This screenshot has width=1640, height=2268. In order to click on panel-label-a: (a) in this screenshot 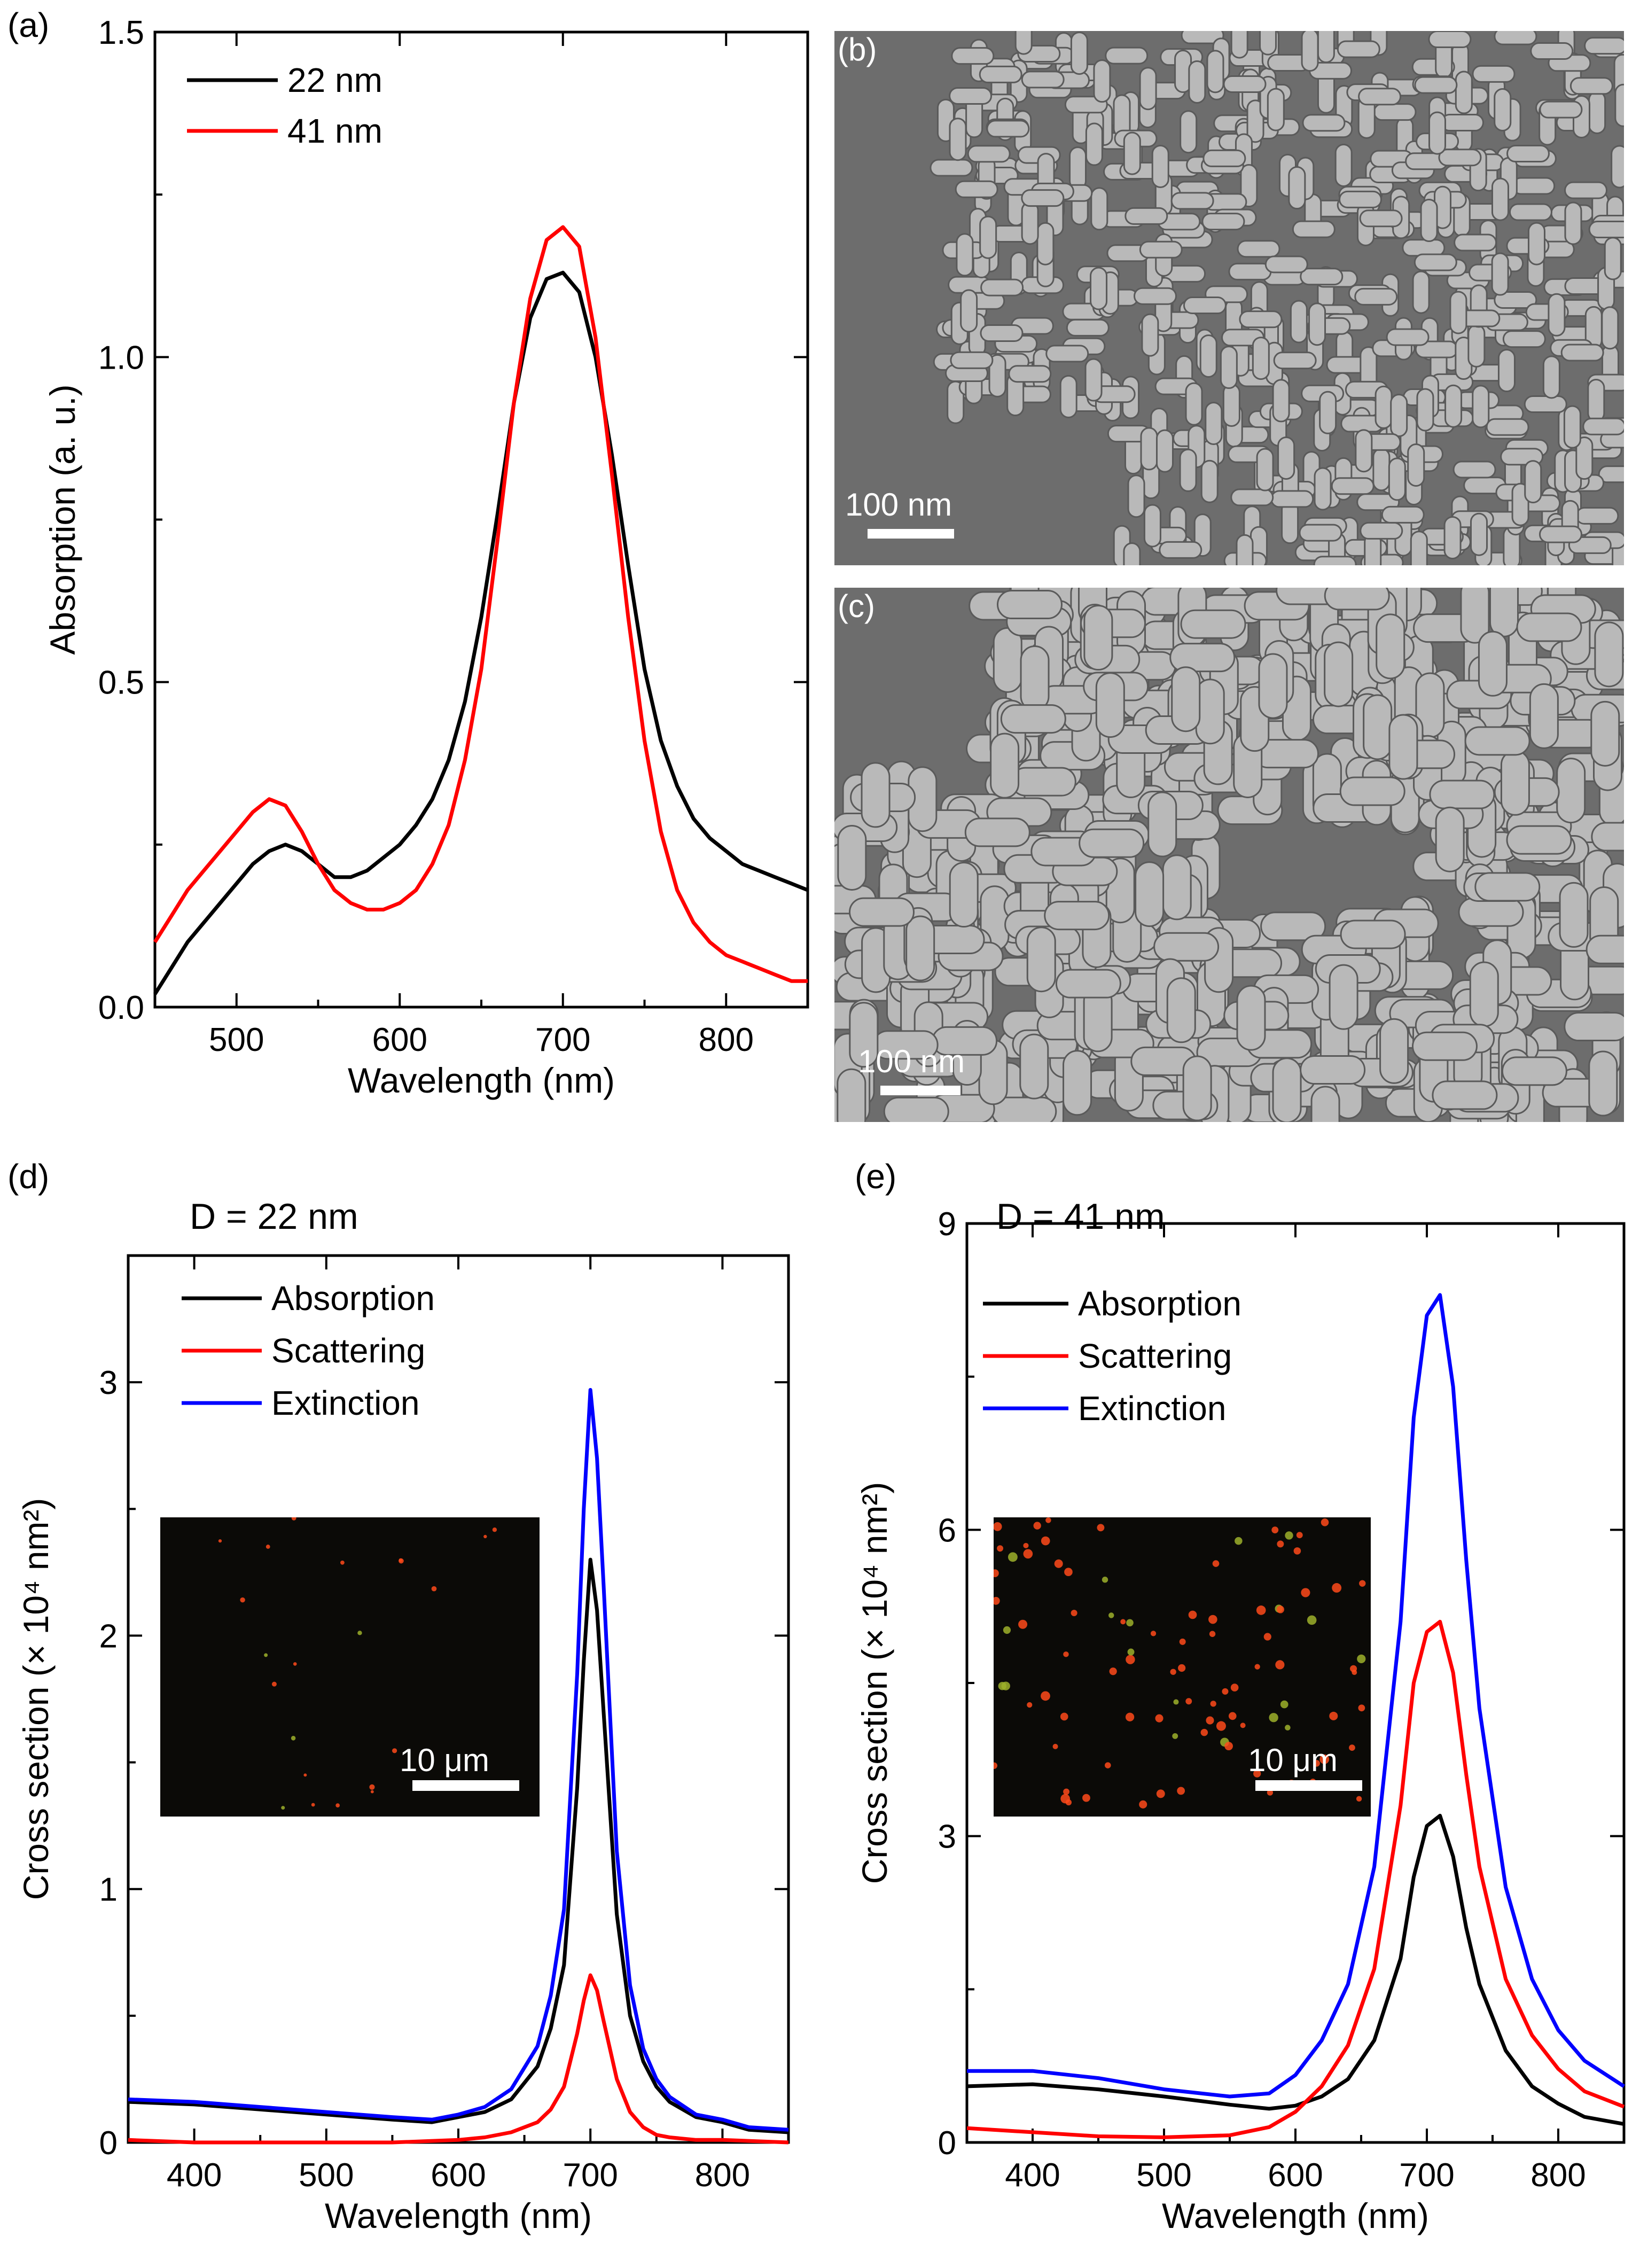, I will do `click(28, 25)`.